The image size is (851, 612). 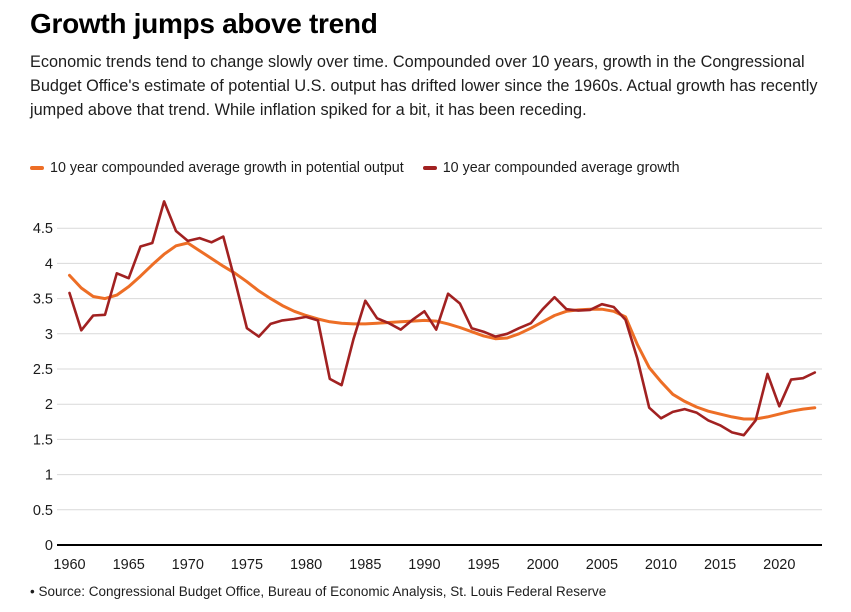 I want to click on x-tick-label: 2015, so click(x=720, y=565).